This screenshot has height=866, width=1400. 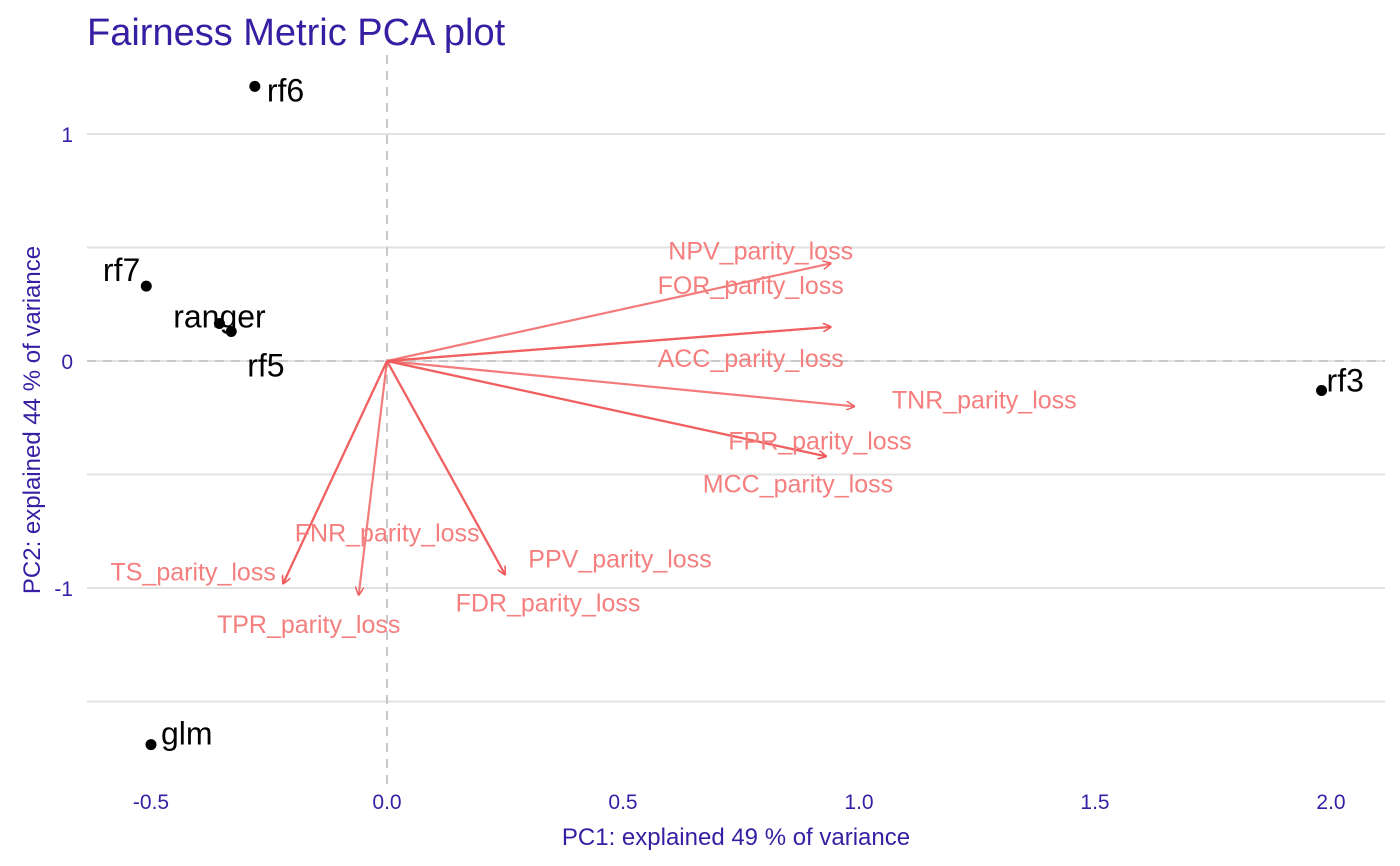 What do you see at coordinates (67, 135) in the screenshot?
I see `y-tick-label: 1` at bounding box center [67, 135].